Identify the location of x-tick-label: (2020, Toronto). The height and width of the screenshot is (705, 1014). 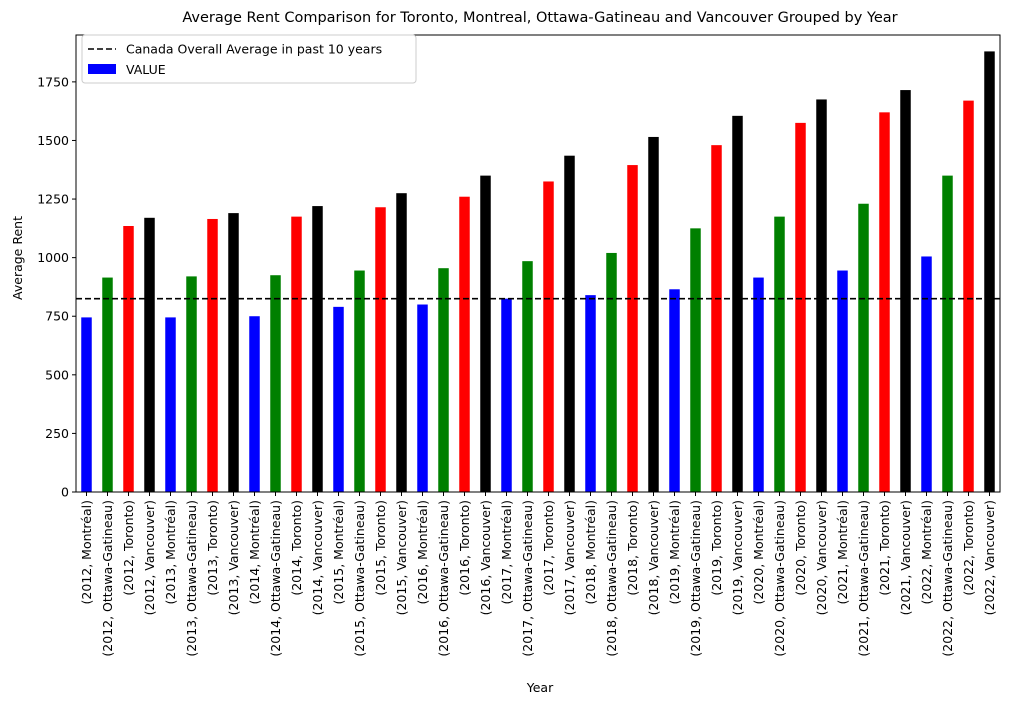
(800, 548).